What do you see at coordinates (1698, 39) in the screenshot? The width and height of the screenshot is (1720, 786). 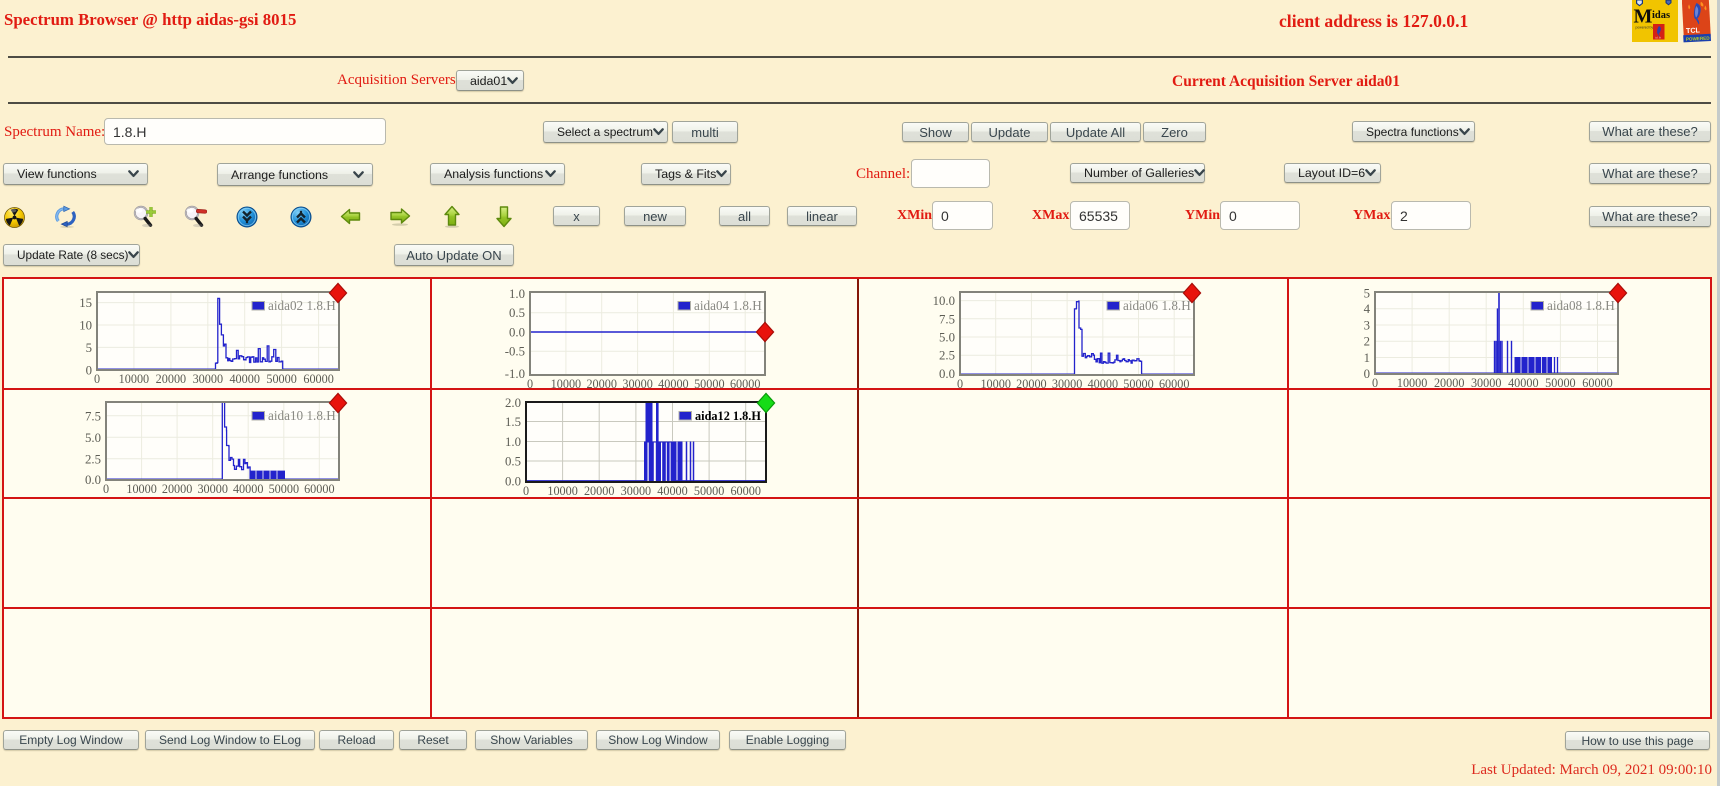 I see `svg-text: POWERED` at bounding box center [1698, 39].